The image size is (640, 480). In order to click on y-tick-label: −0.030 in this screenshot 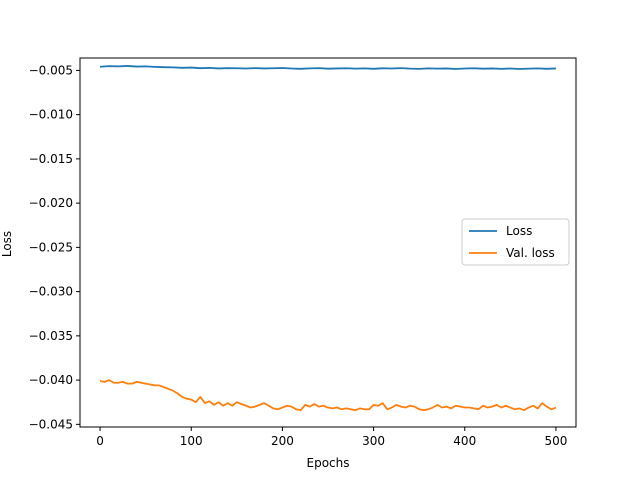, I will do `click(51, 292)`.